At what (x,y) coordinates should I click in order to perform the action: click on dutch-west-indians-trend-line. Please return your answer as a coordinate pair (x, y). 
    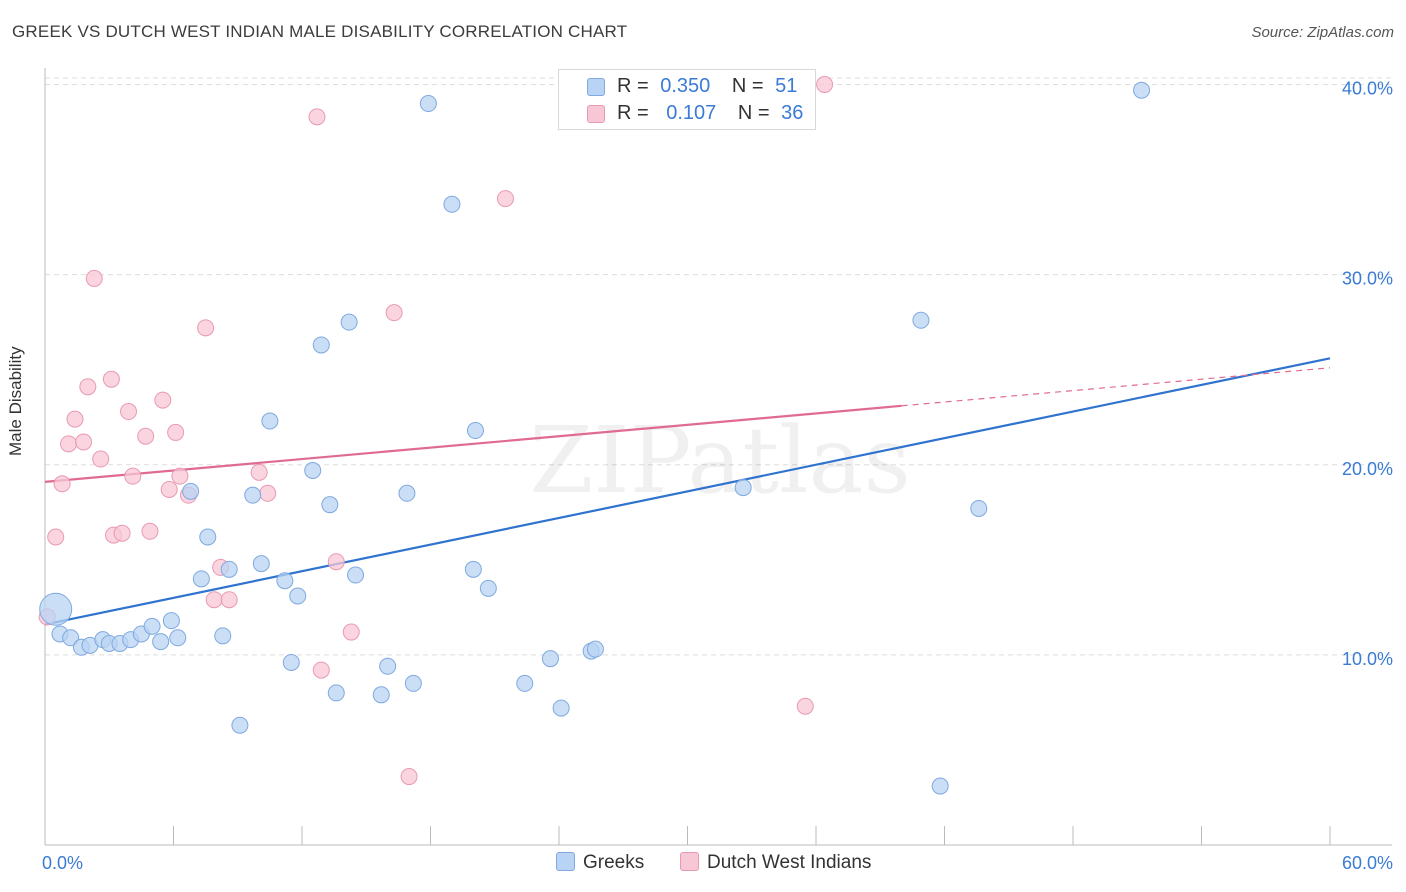
    Looking at the image, I should click on (473, 443).